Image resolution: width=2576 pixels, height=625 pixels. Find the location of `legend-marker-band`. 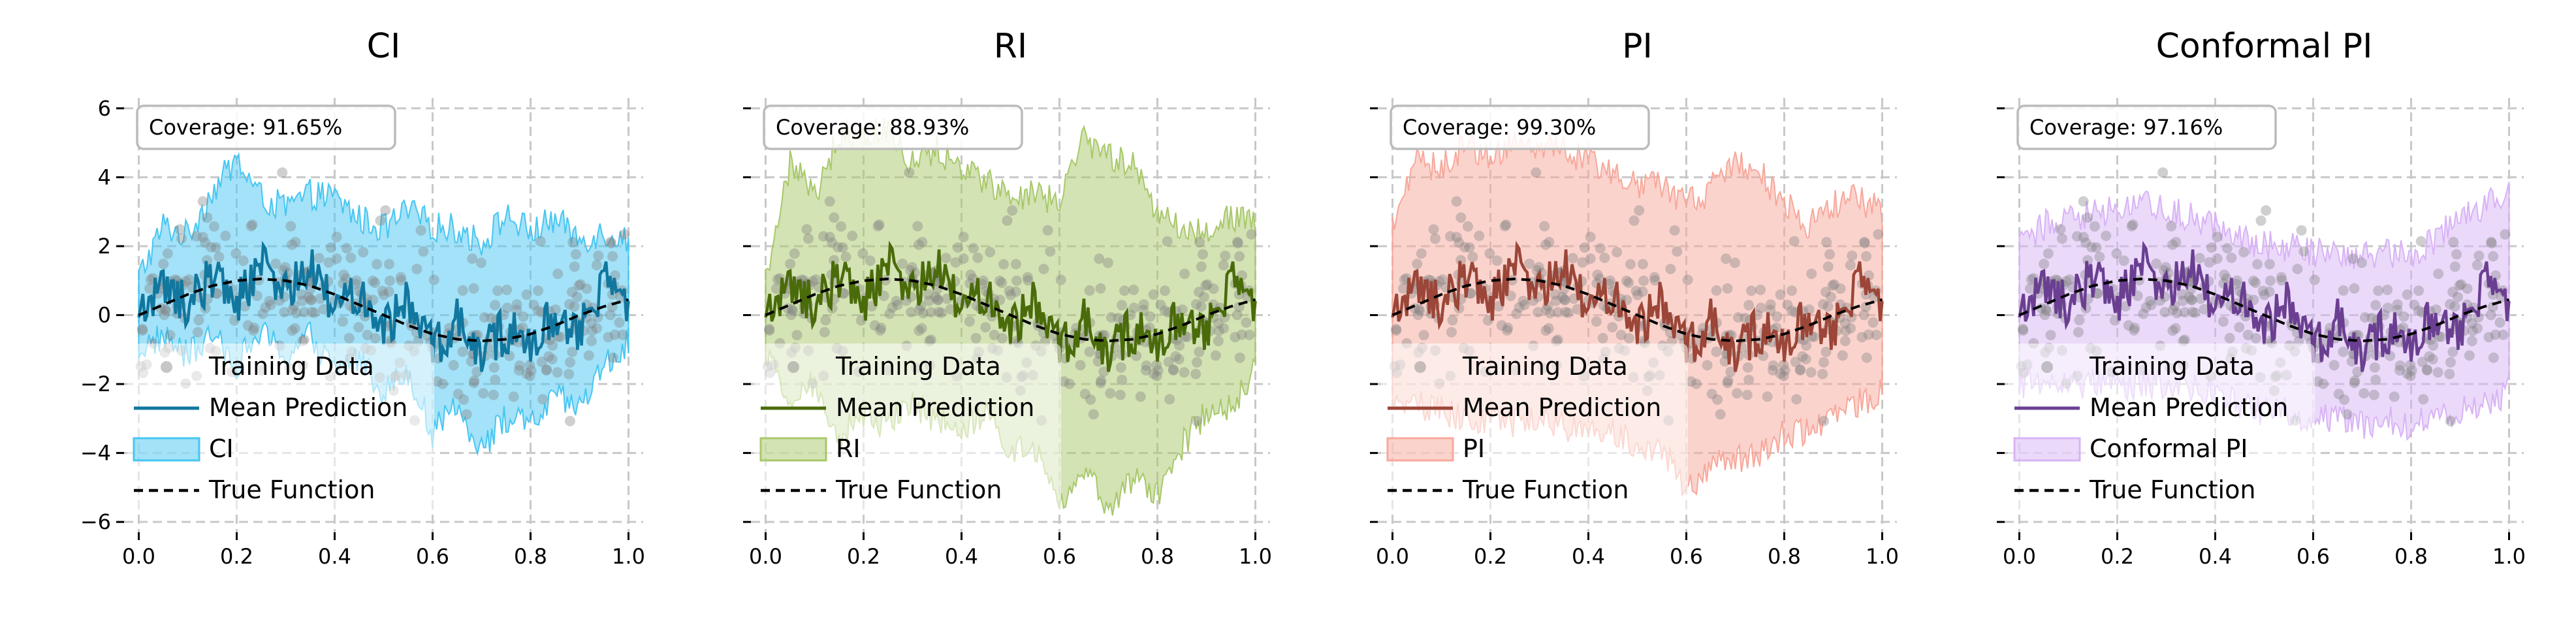

legend-marker-band is located at coordinates (793, 449).